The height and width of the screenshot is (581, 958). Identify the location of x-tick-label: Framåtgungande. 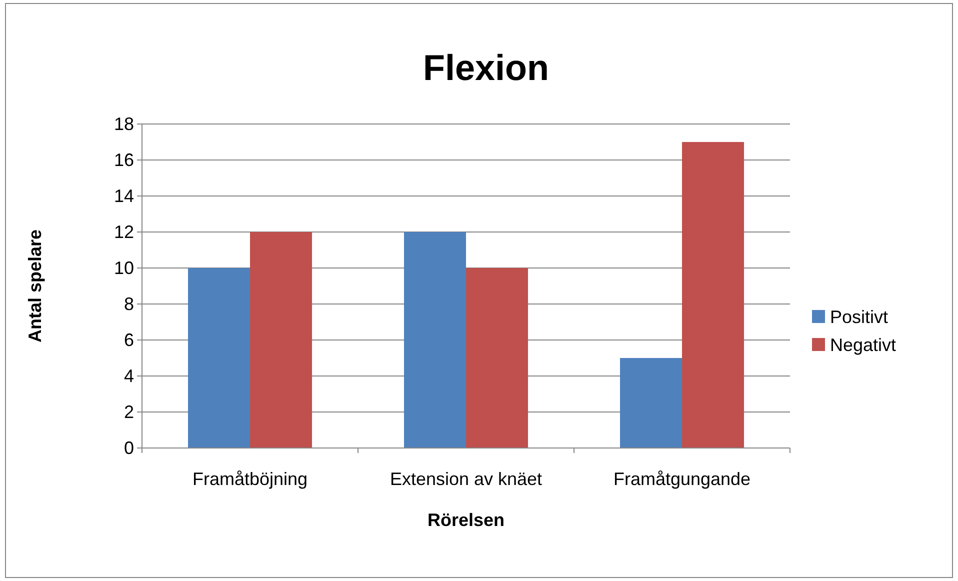
(682, 478).